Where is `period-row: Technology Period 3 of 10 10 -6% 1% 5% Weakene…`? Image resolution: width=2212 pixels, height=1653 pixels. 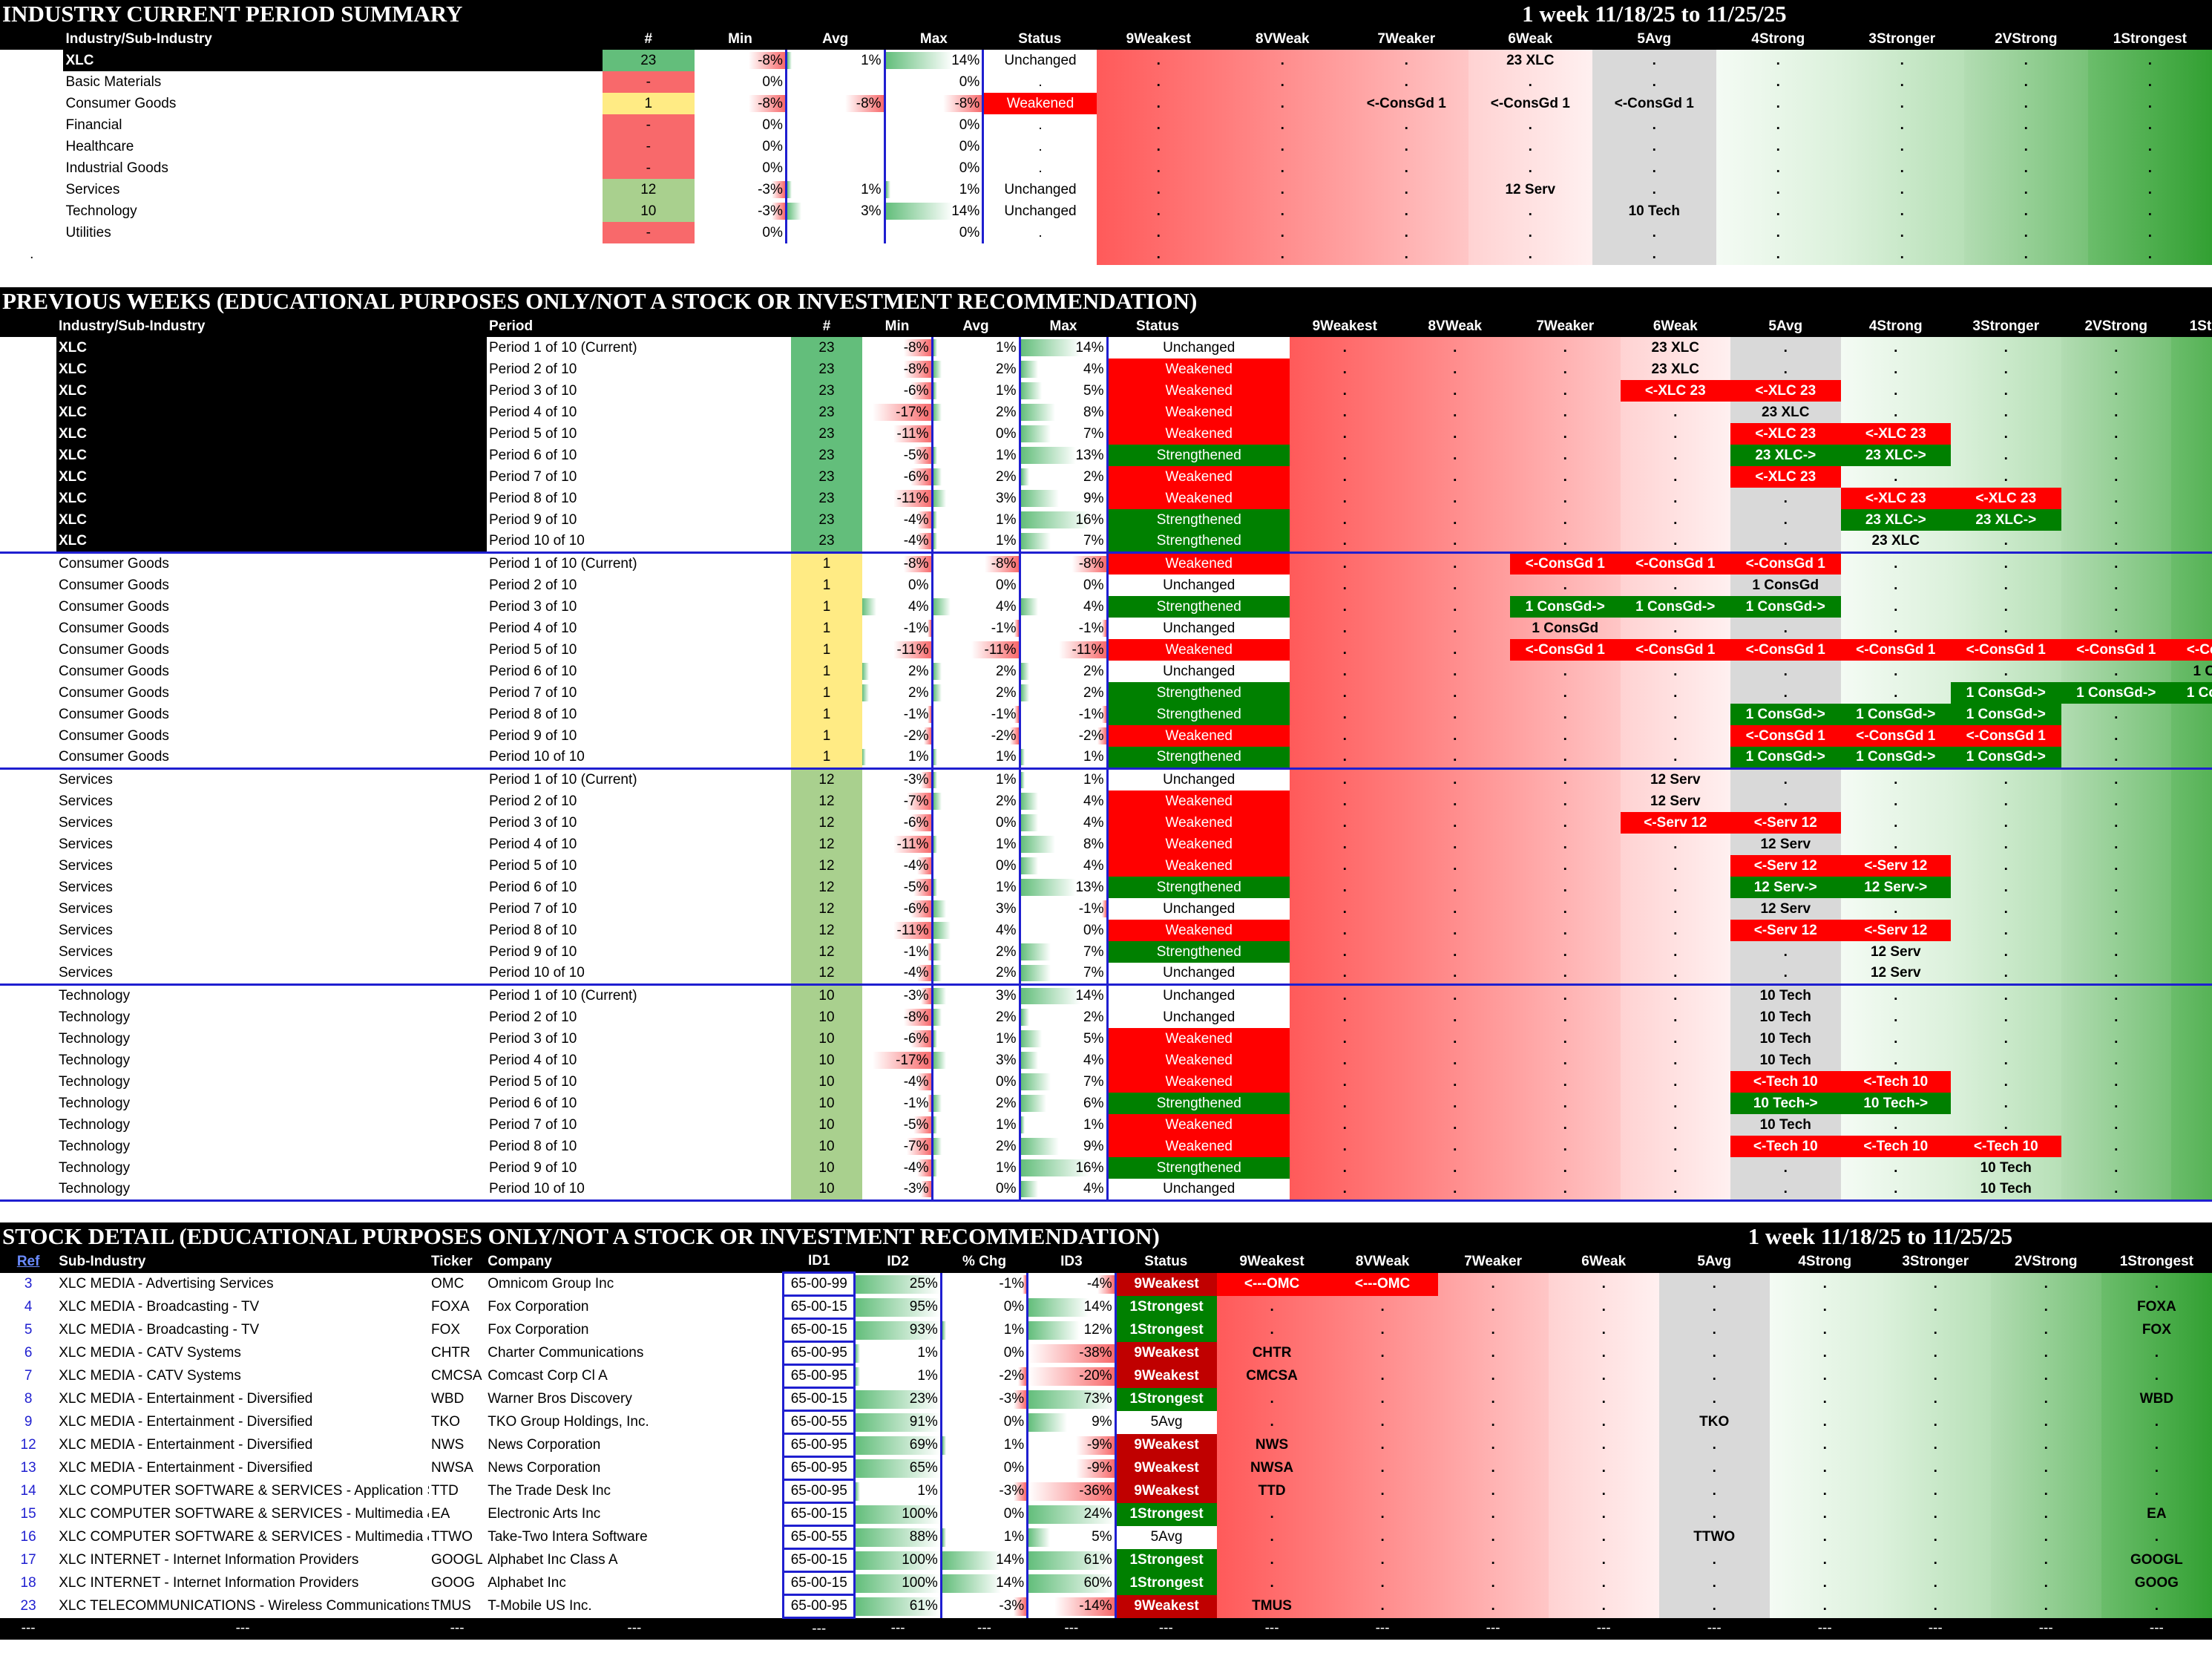
period-row: Technology Period 3 of 10 10 -6% 1% 5% Weakene… is located at coordinates (1106, 1039).